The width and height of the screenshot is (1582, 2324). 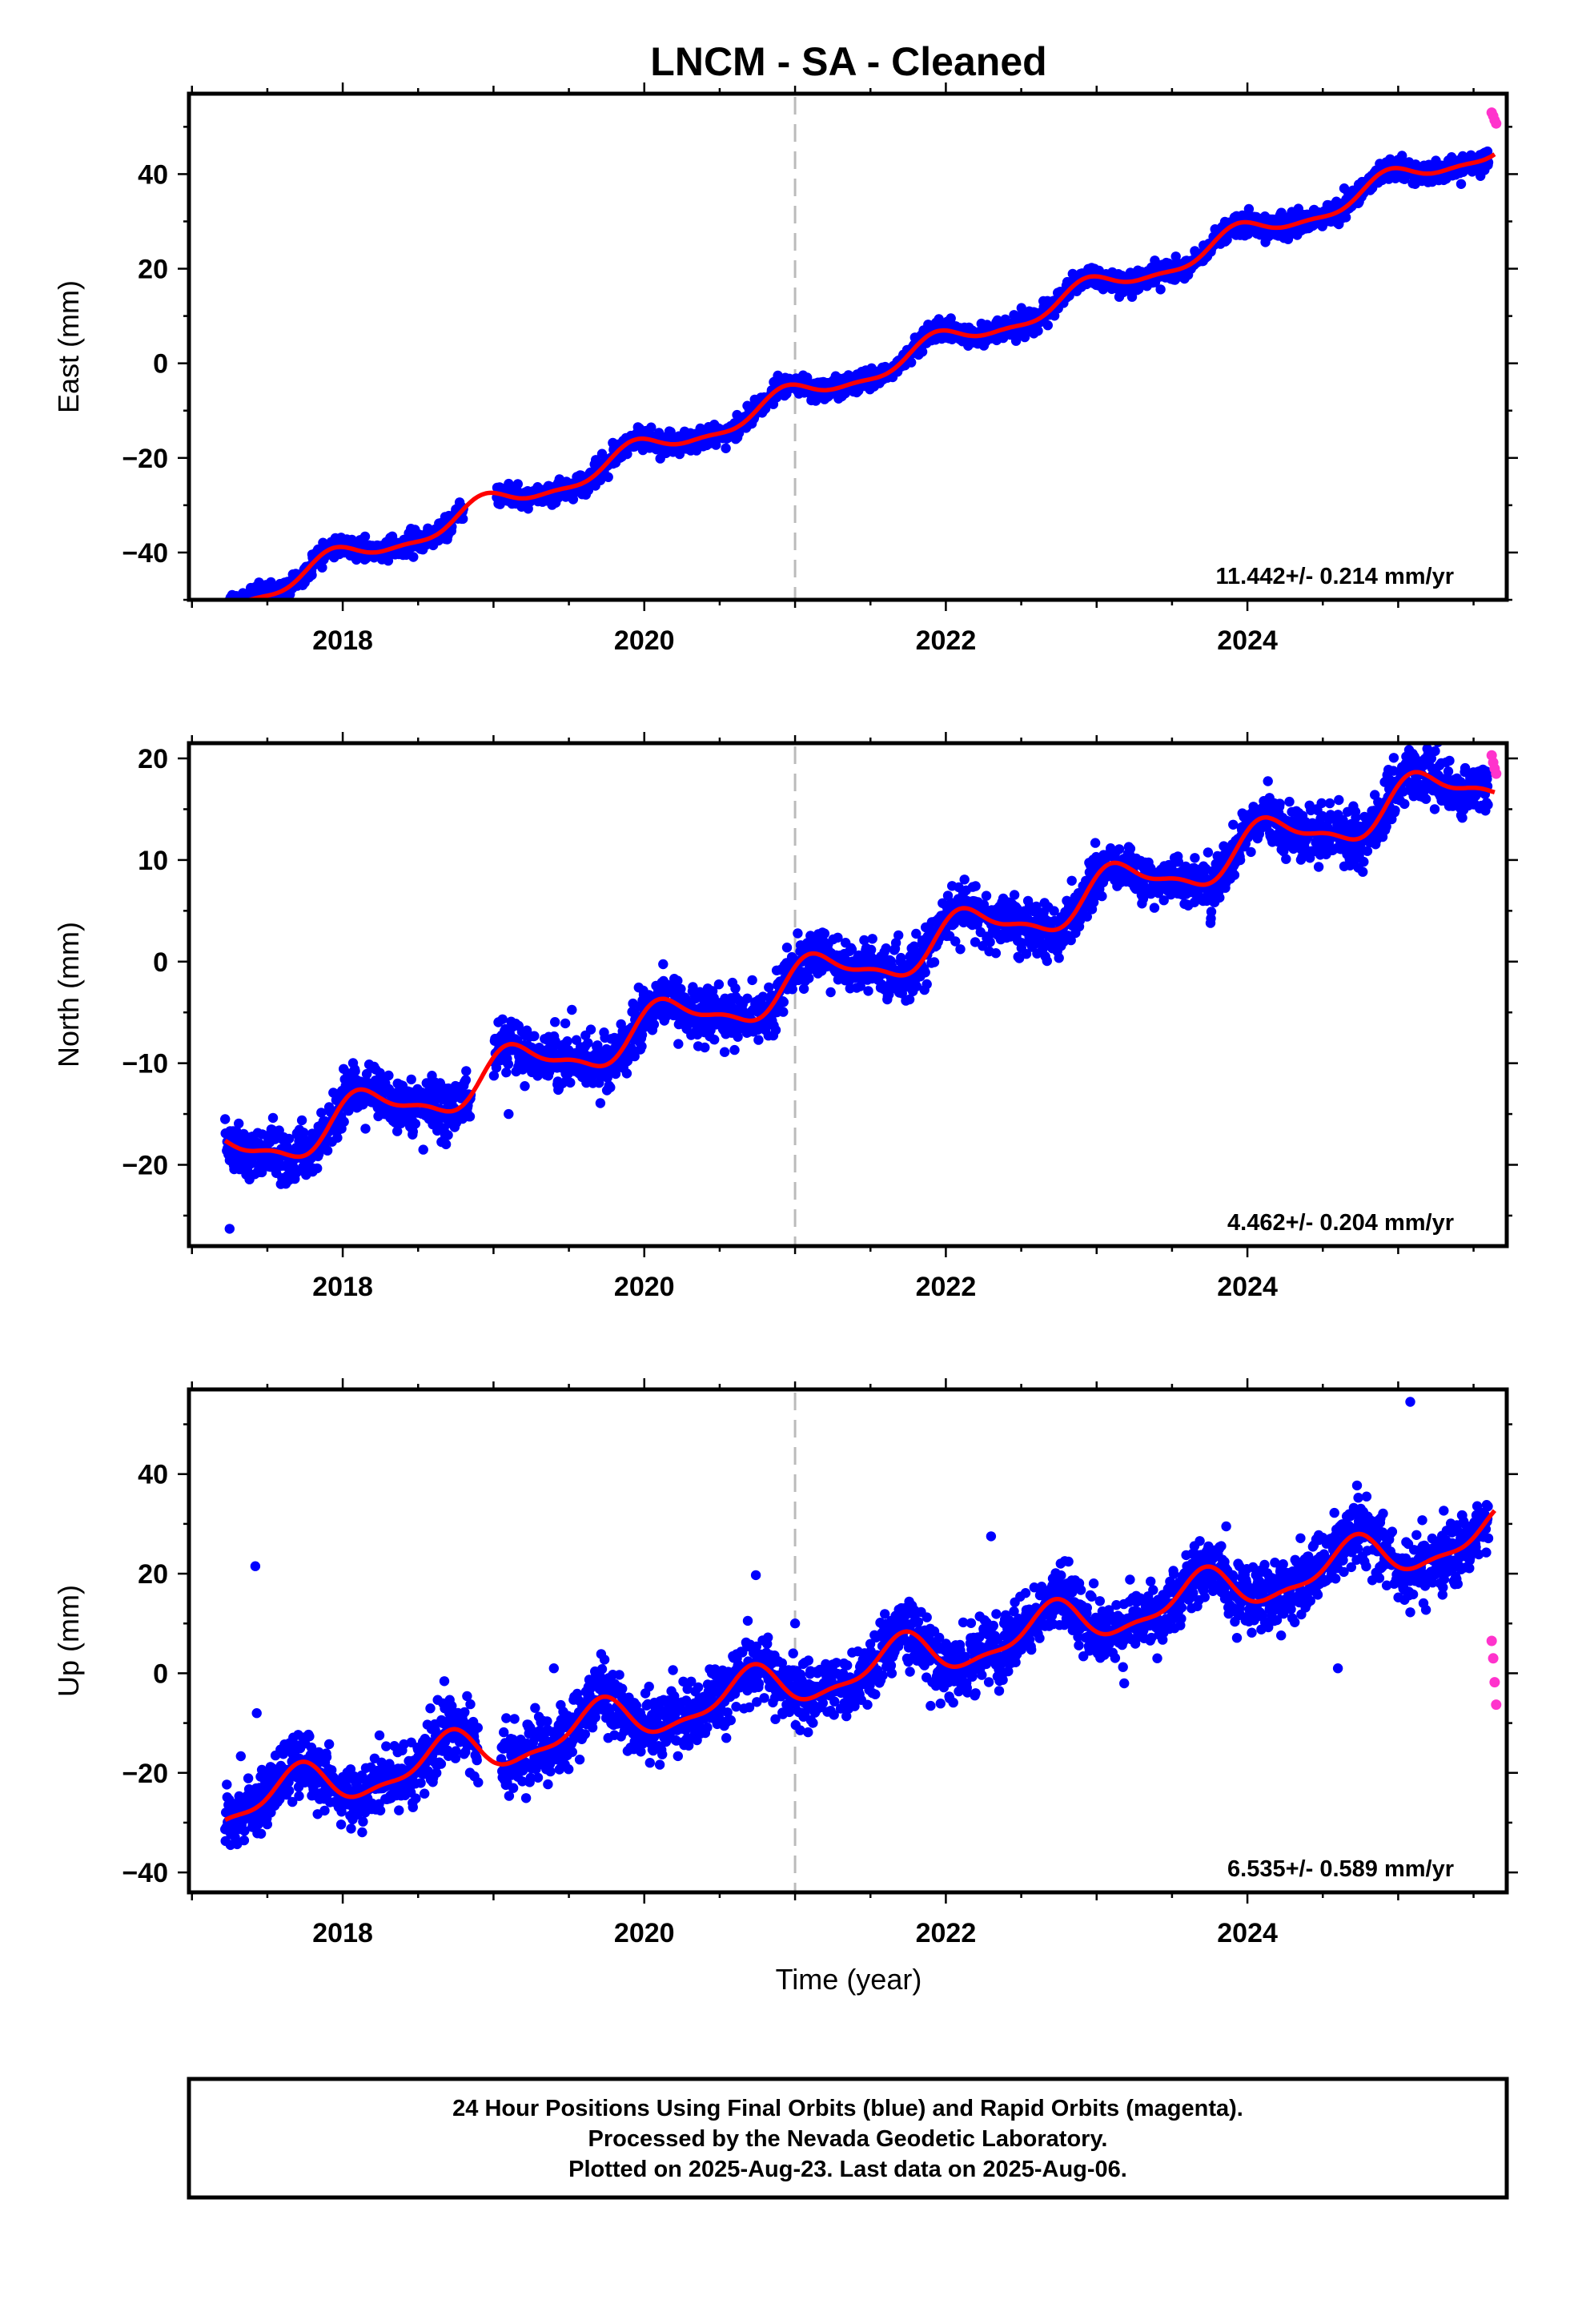 I want to click on rate-label-east: 11.442+/- 0.214 mm/yr, so click(x=1335, y=576).